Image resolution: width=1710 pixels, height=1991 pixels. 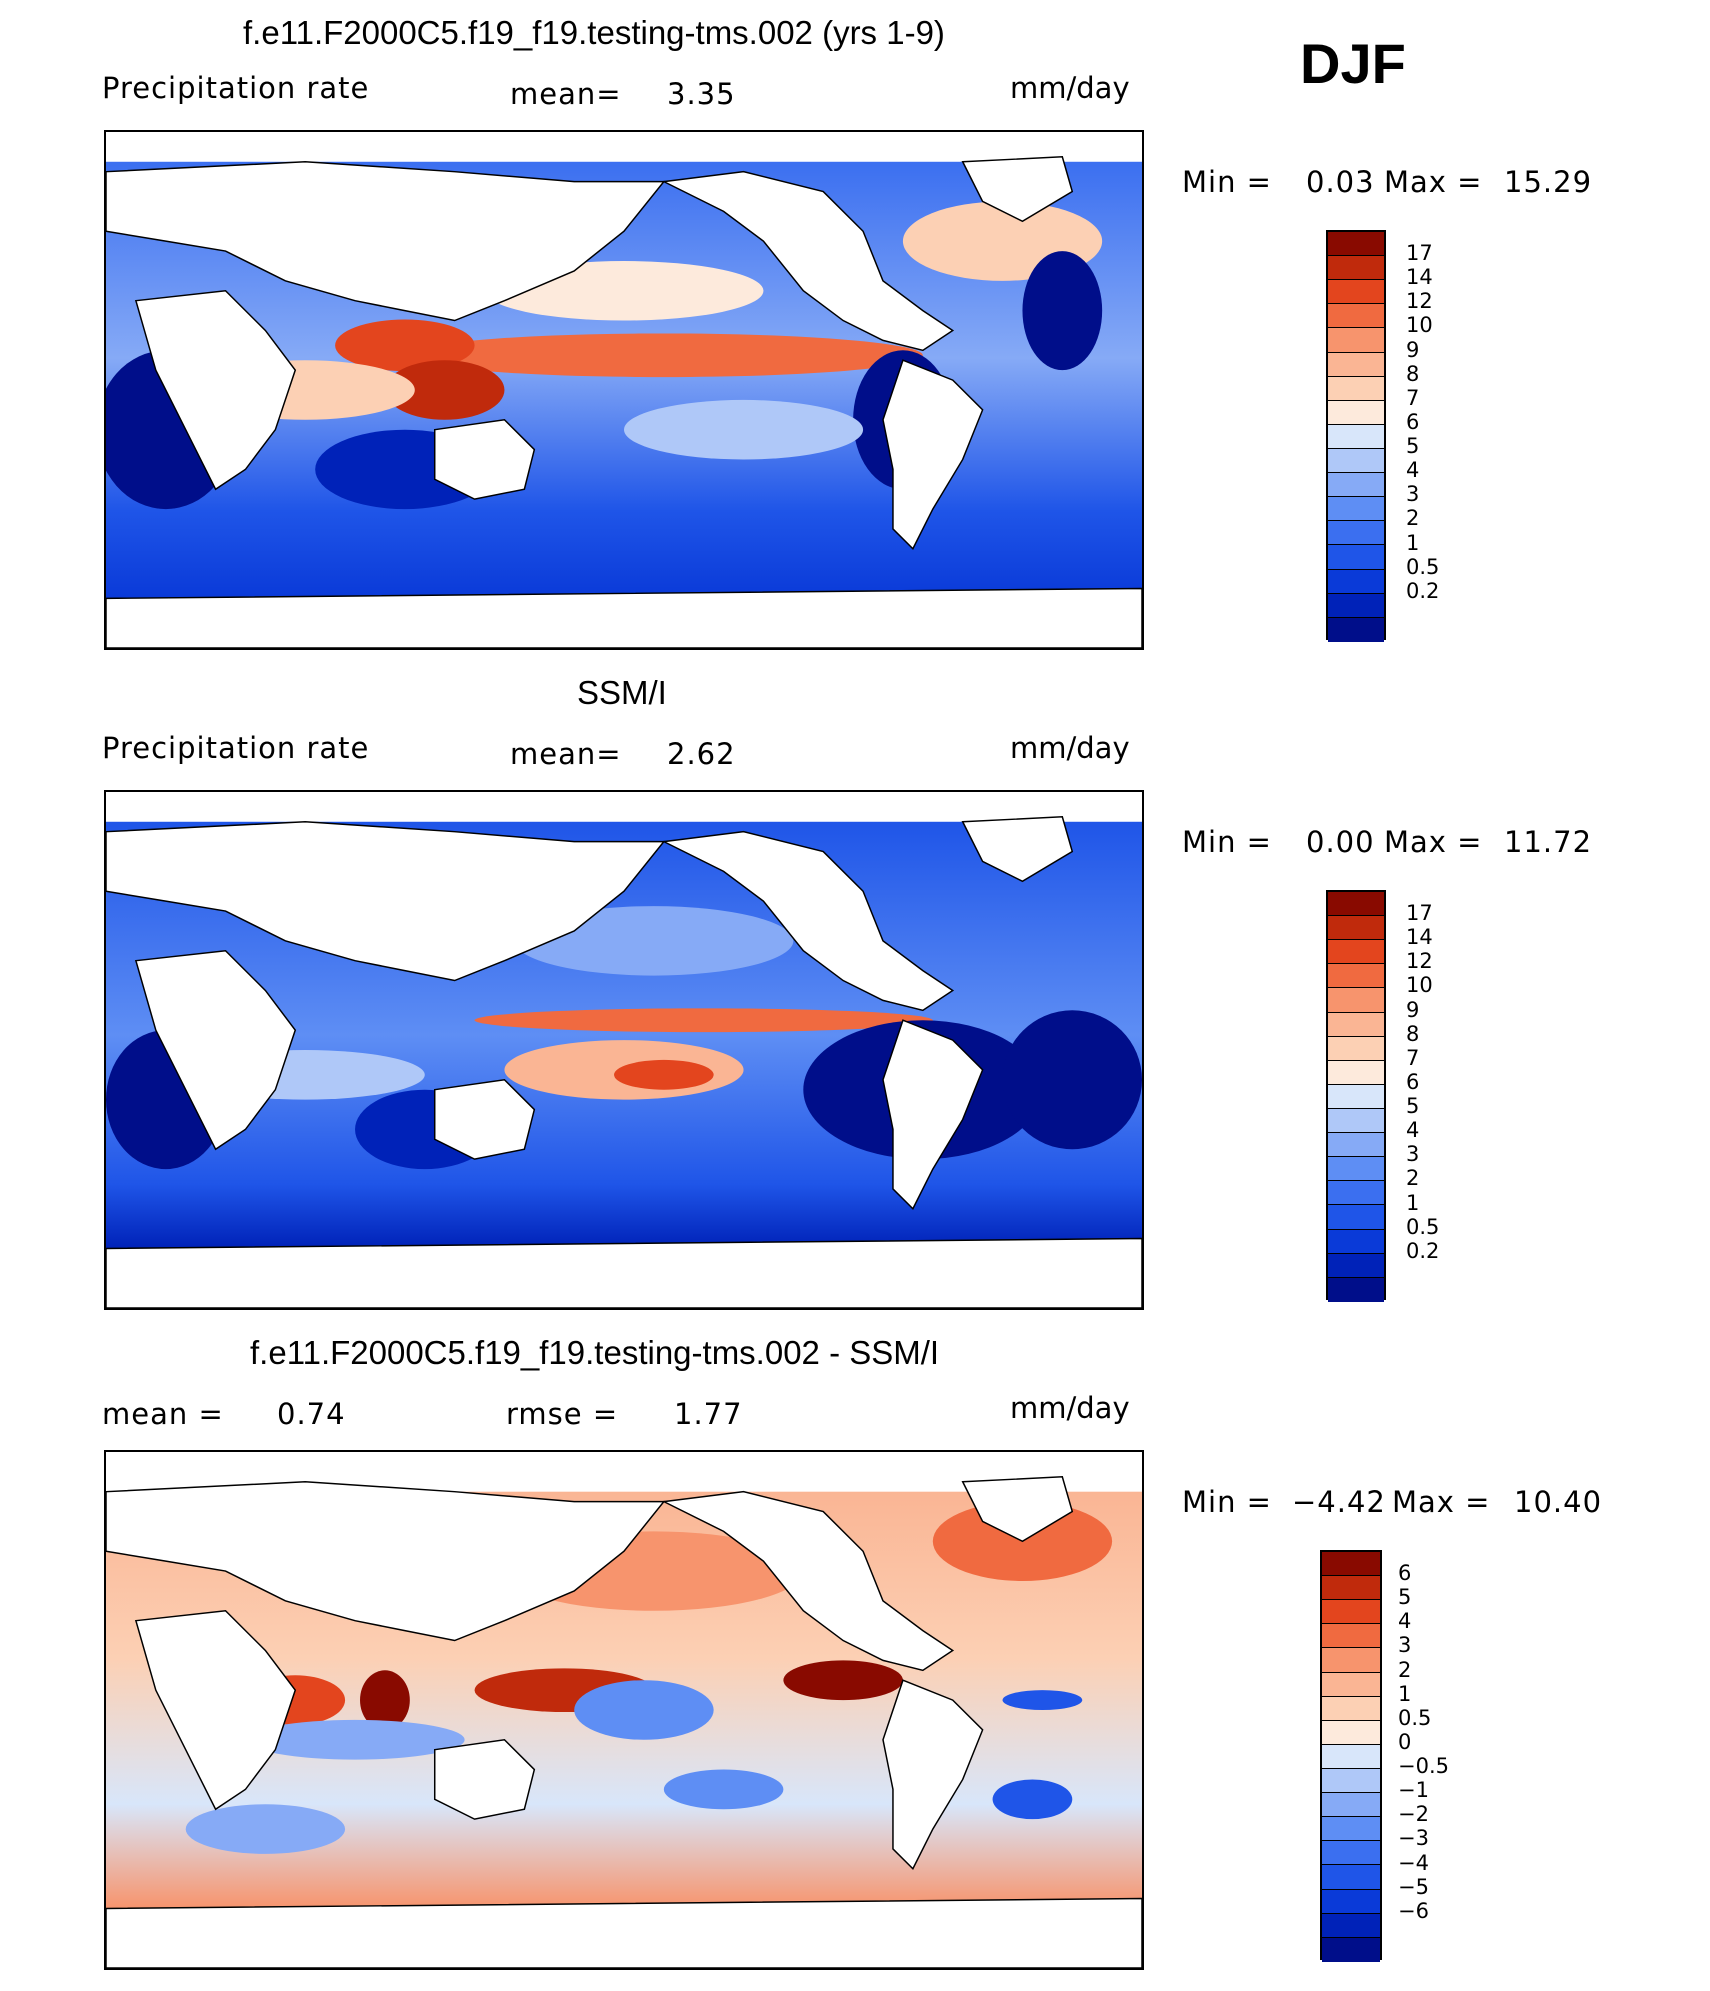 I want to click on panel-1-mean-value: 3.35, so click(x=701, y=94).